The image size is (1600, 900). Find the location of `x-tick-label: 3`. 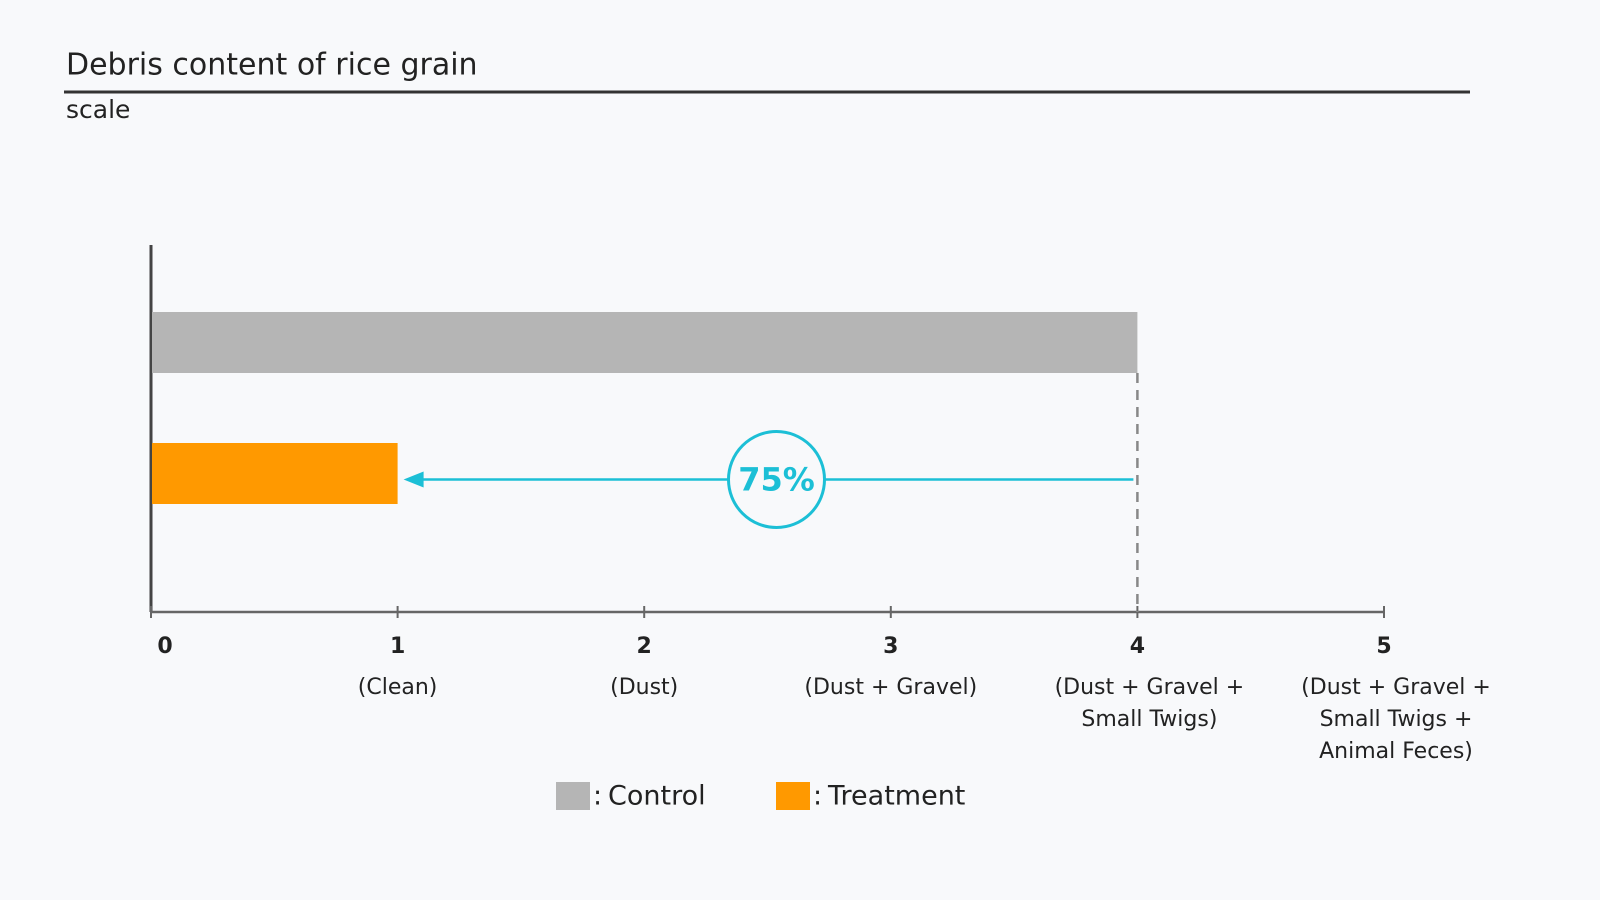

x-tick-label: 3 is located at coordinates (890, 646).